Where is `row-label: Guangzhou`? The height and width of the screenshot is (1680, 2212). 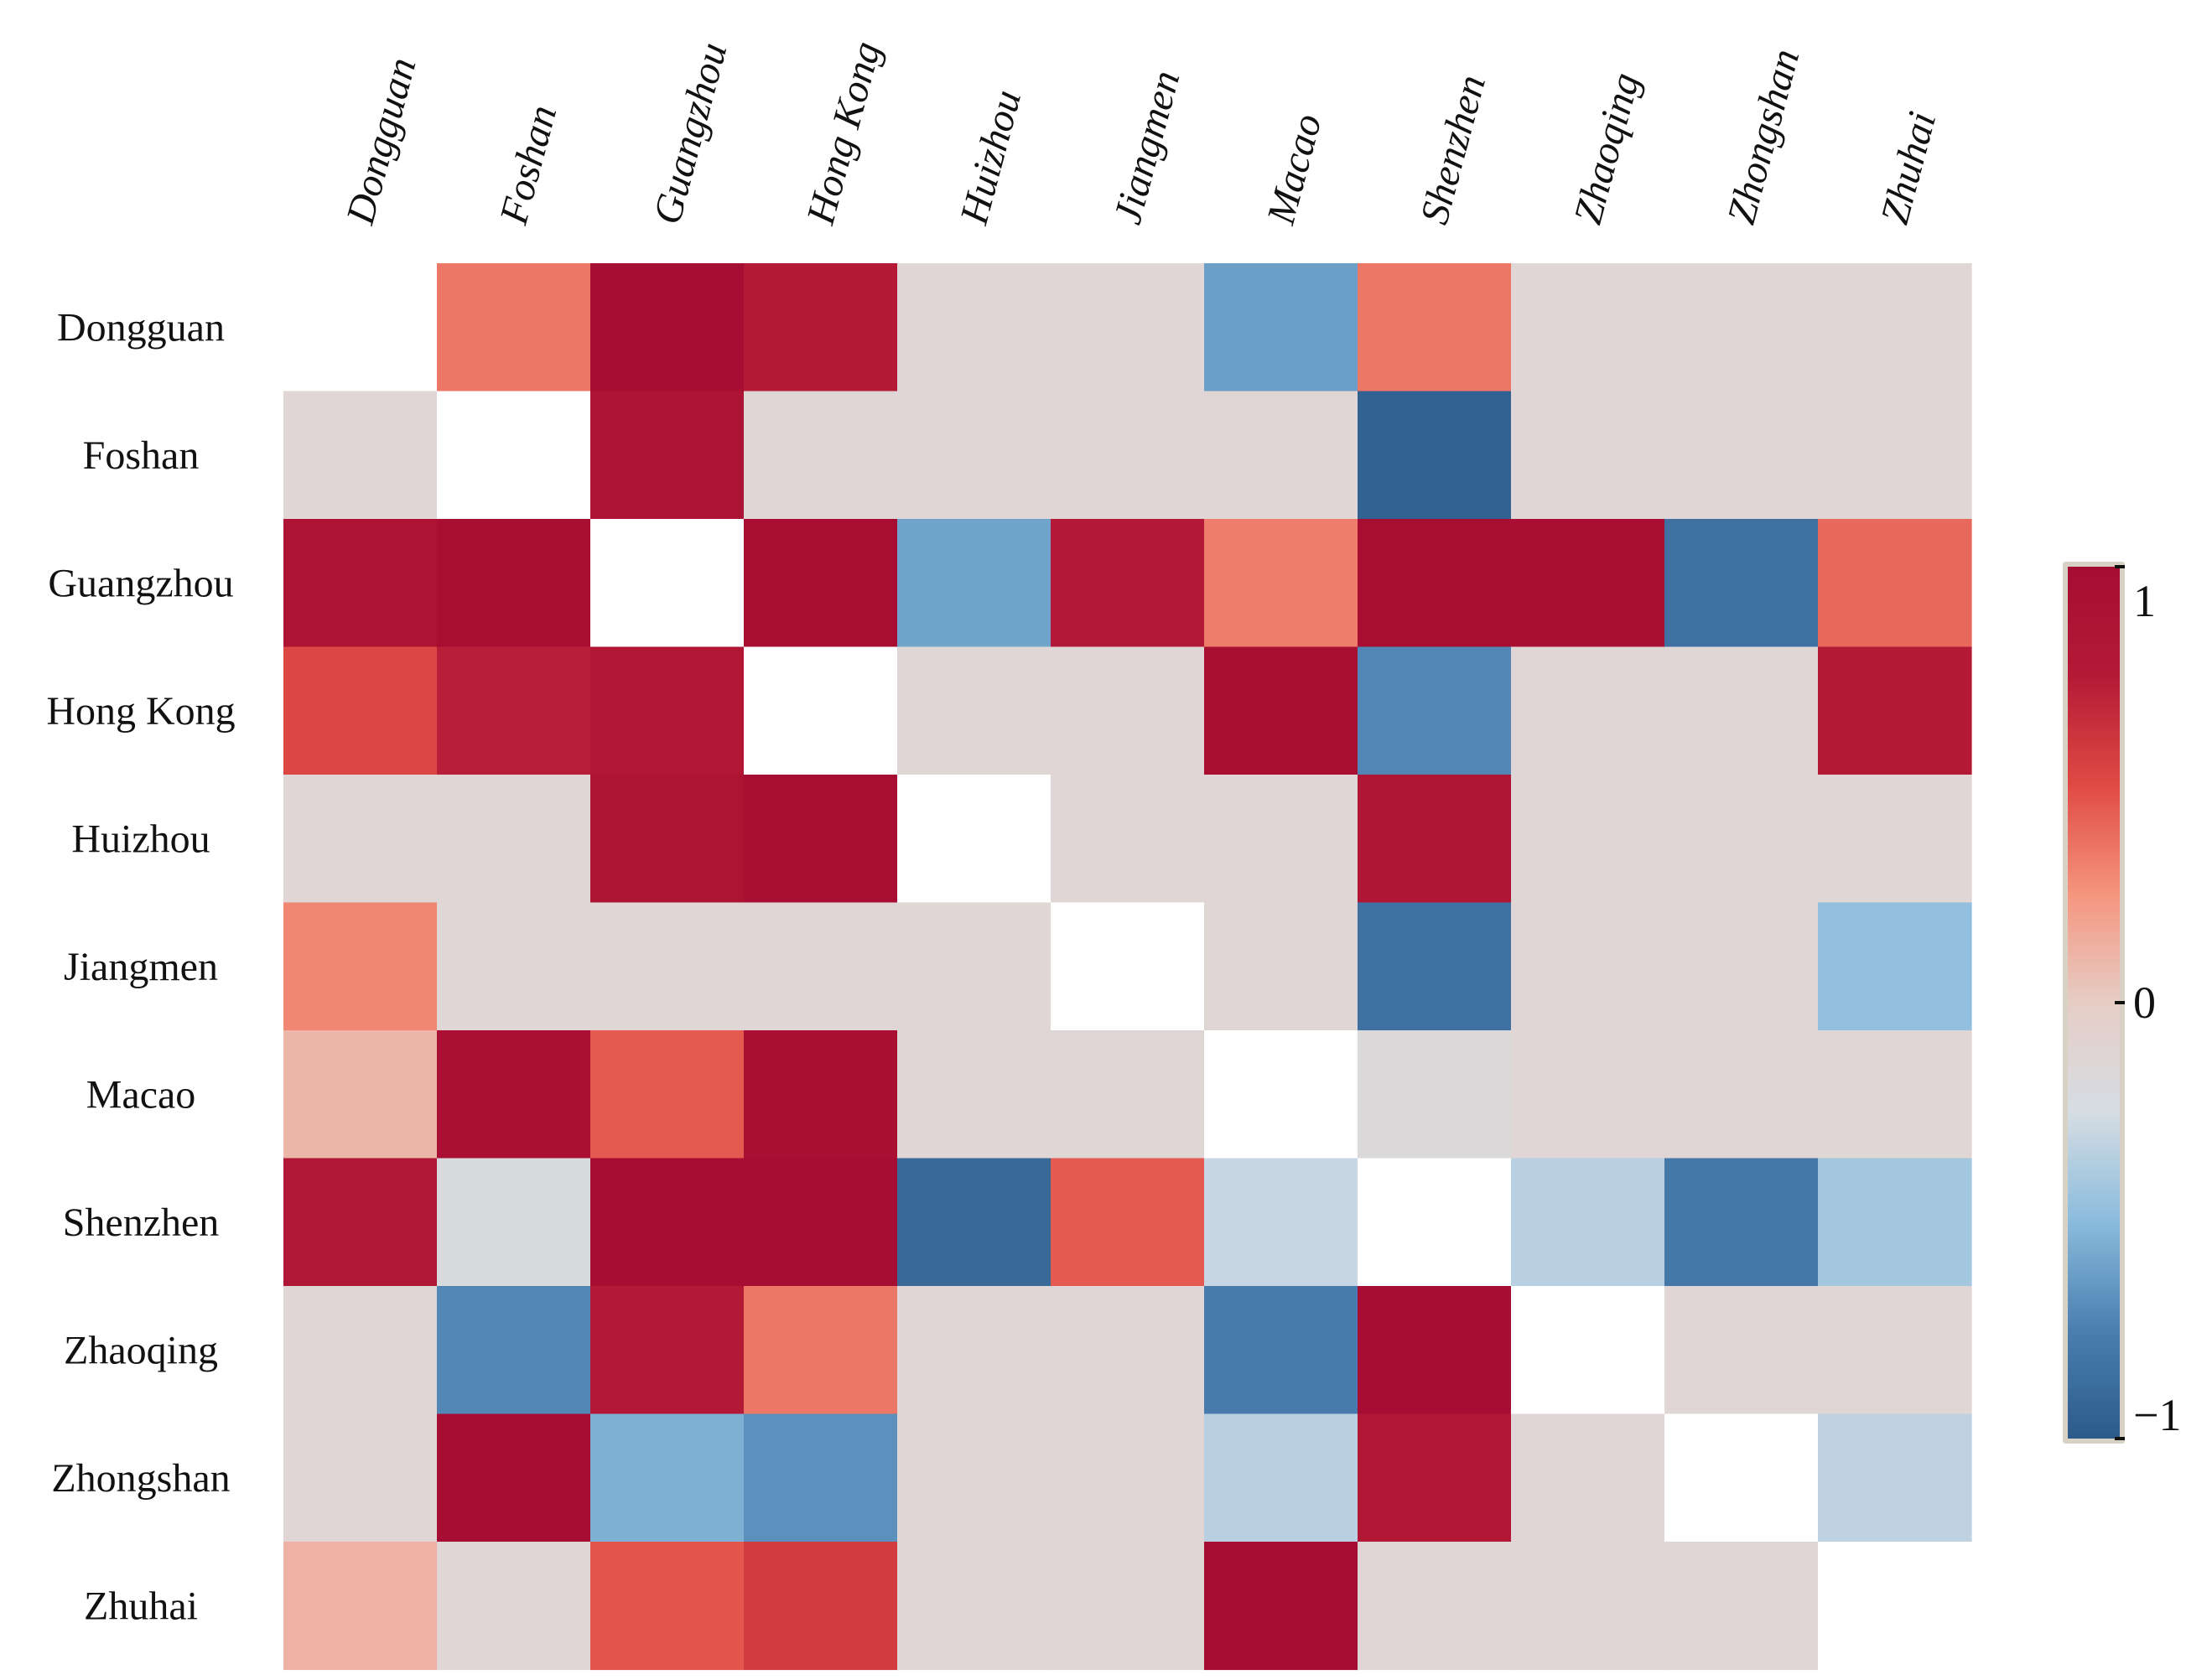
row-label: Guangzhou is located at coordinates (140, 583).